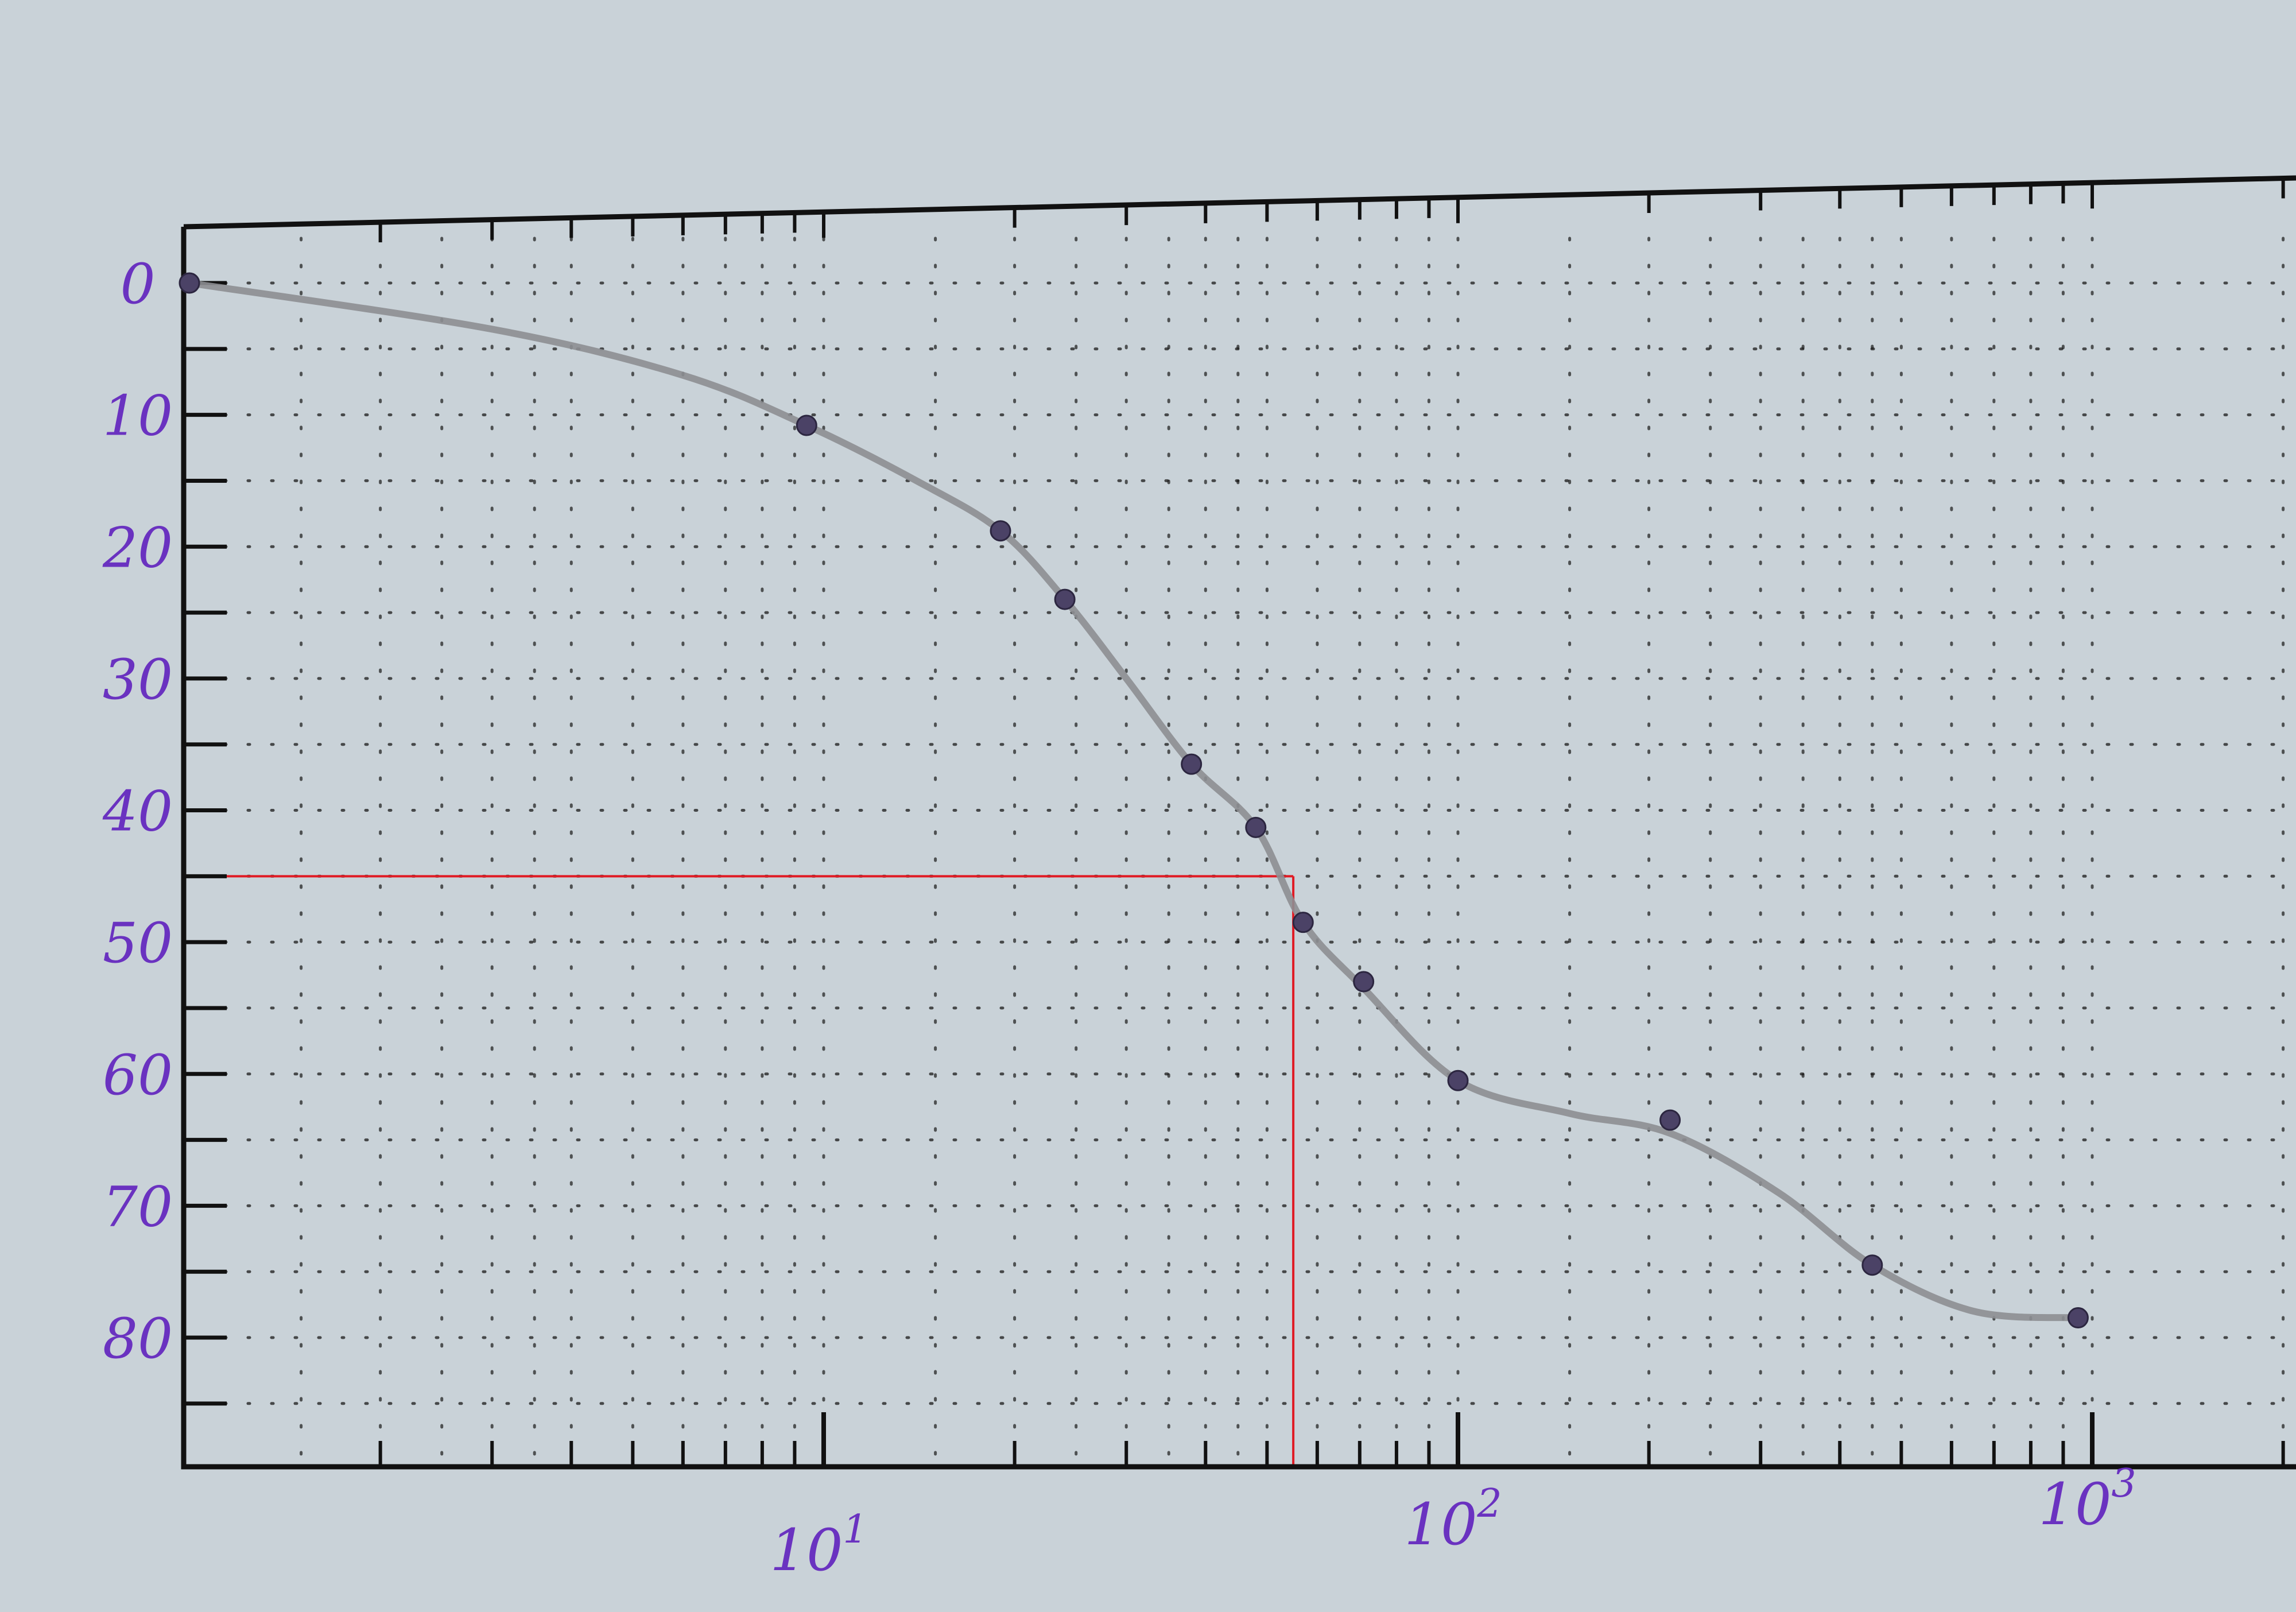 This screenshot has height=1612, width=2296. I want to click on x-tick-label-1: 10, so click(806, 1550).